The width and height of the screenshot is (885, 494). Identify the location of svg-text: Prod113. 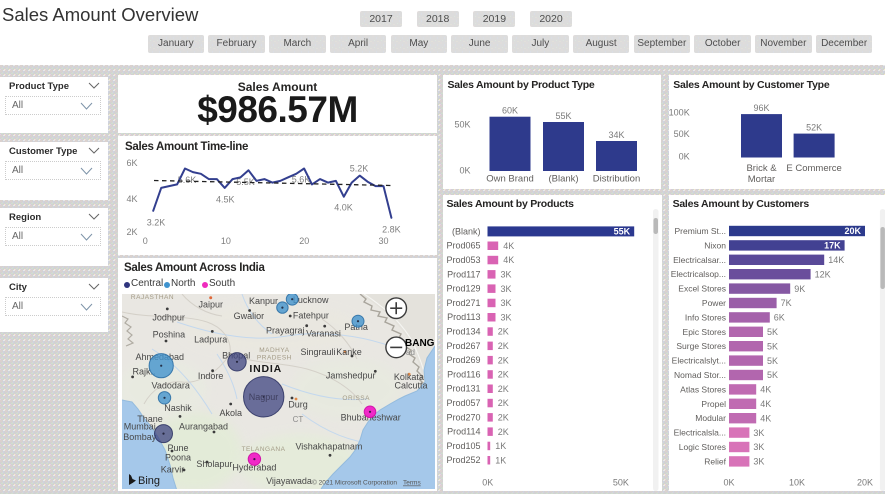
(463, 317).